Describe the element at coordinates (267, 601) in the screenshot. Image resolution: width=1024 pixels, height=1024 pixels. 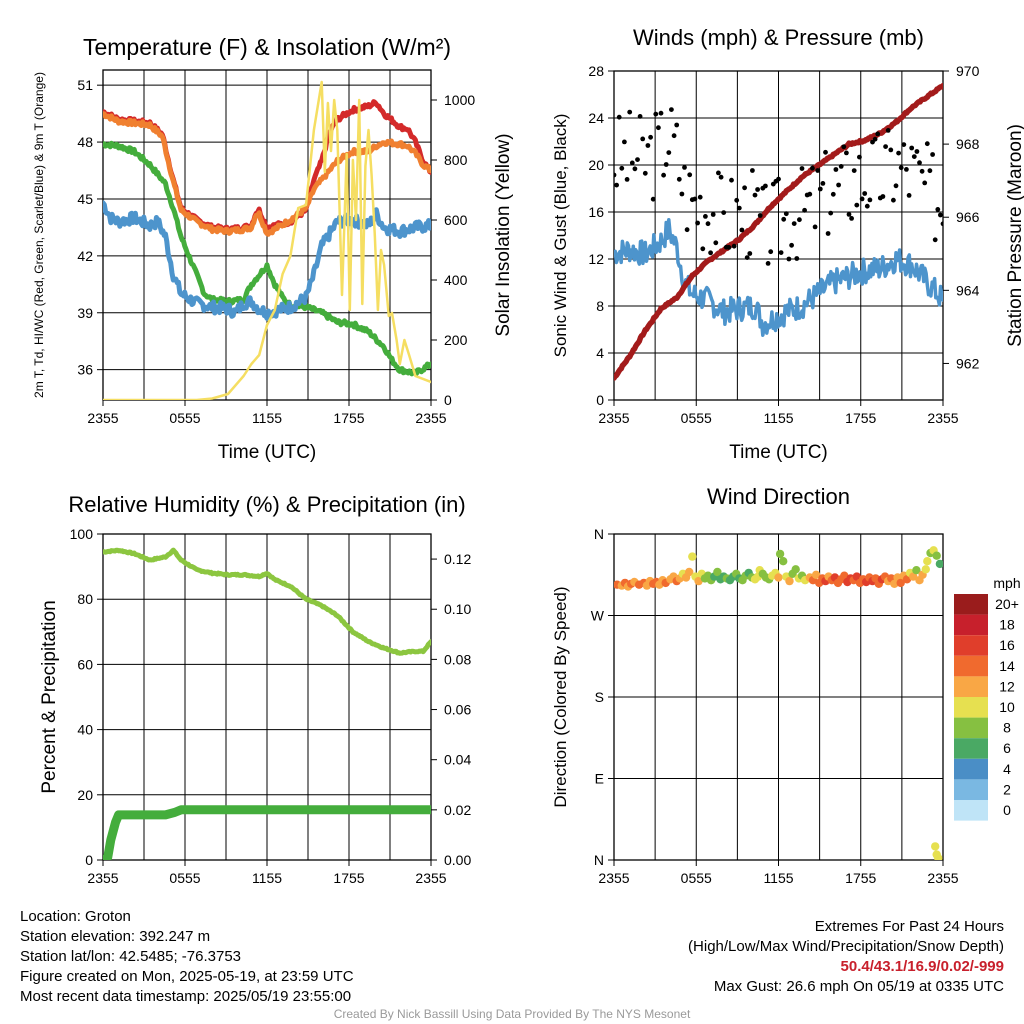
I see `series-line-rh` at that location.